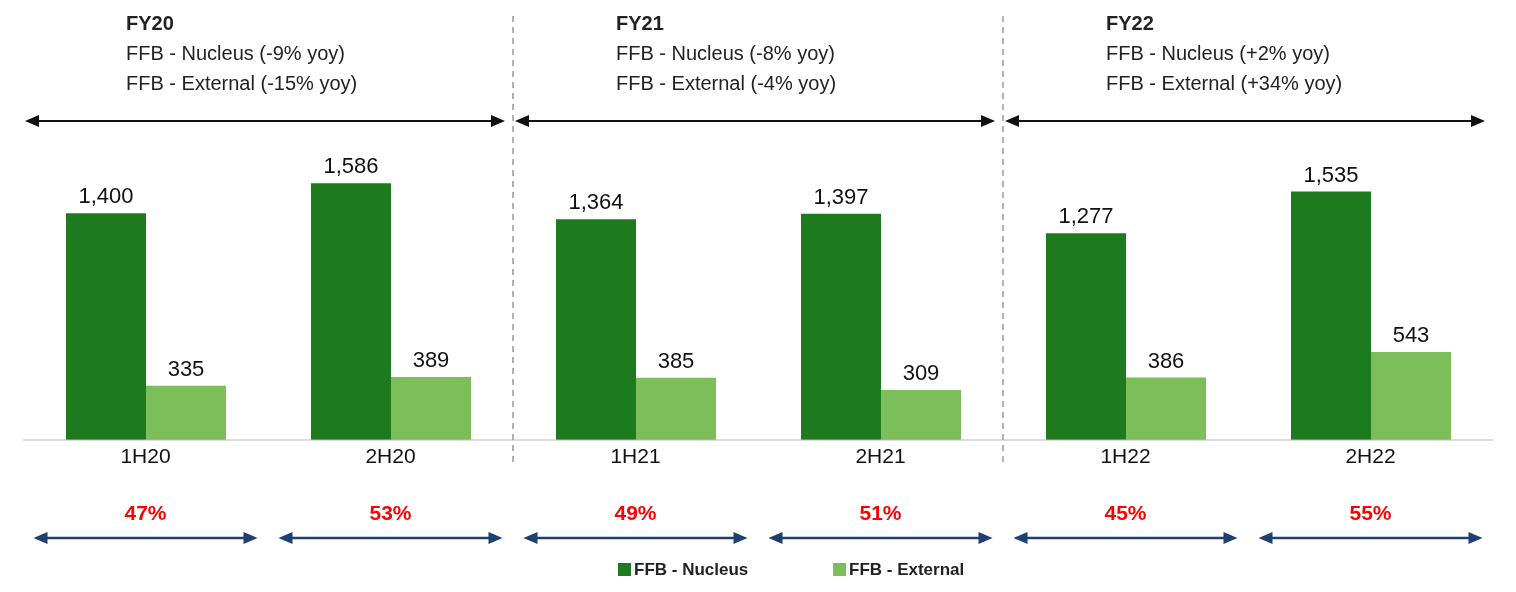 The width and height of the screenshot is (1516, 592). I want to click on text: FFB - Nucleus (+2% yoy), so click(1218, 53).